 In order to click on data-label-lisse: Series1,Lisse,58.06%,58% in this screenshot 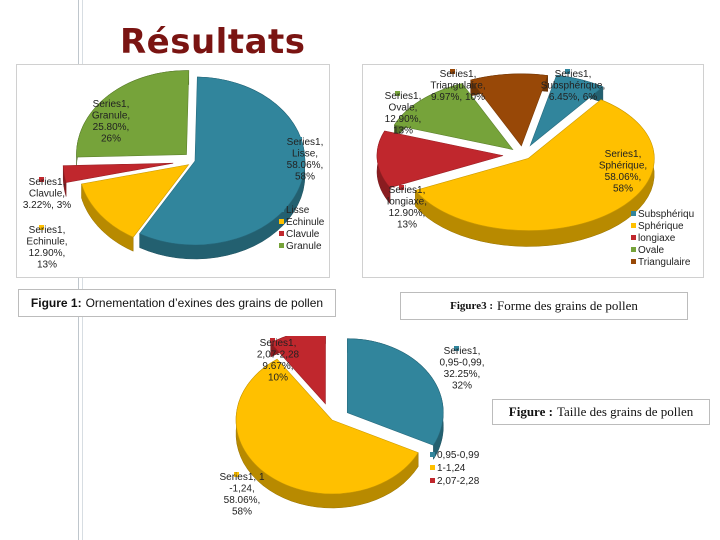, I will do `click(305, 160)`.